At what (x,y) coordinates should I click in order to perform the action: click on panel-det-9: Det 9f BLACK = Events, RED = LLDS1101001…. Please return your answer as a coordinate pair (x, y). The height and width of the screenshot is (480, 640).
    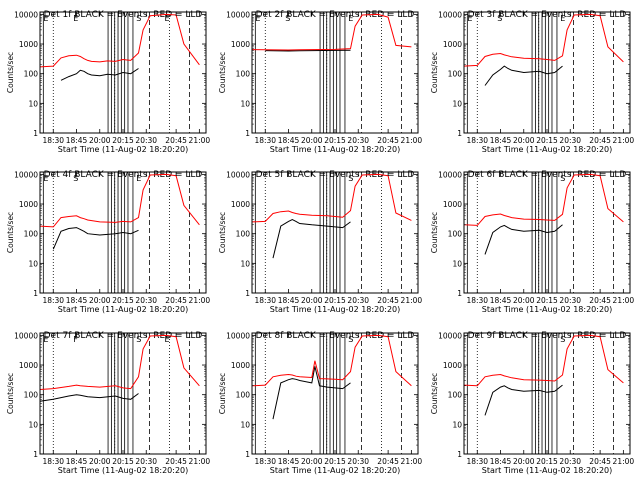
    Looking at the image, I should click on (532, 403).